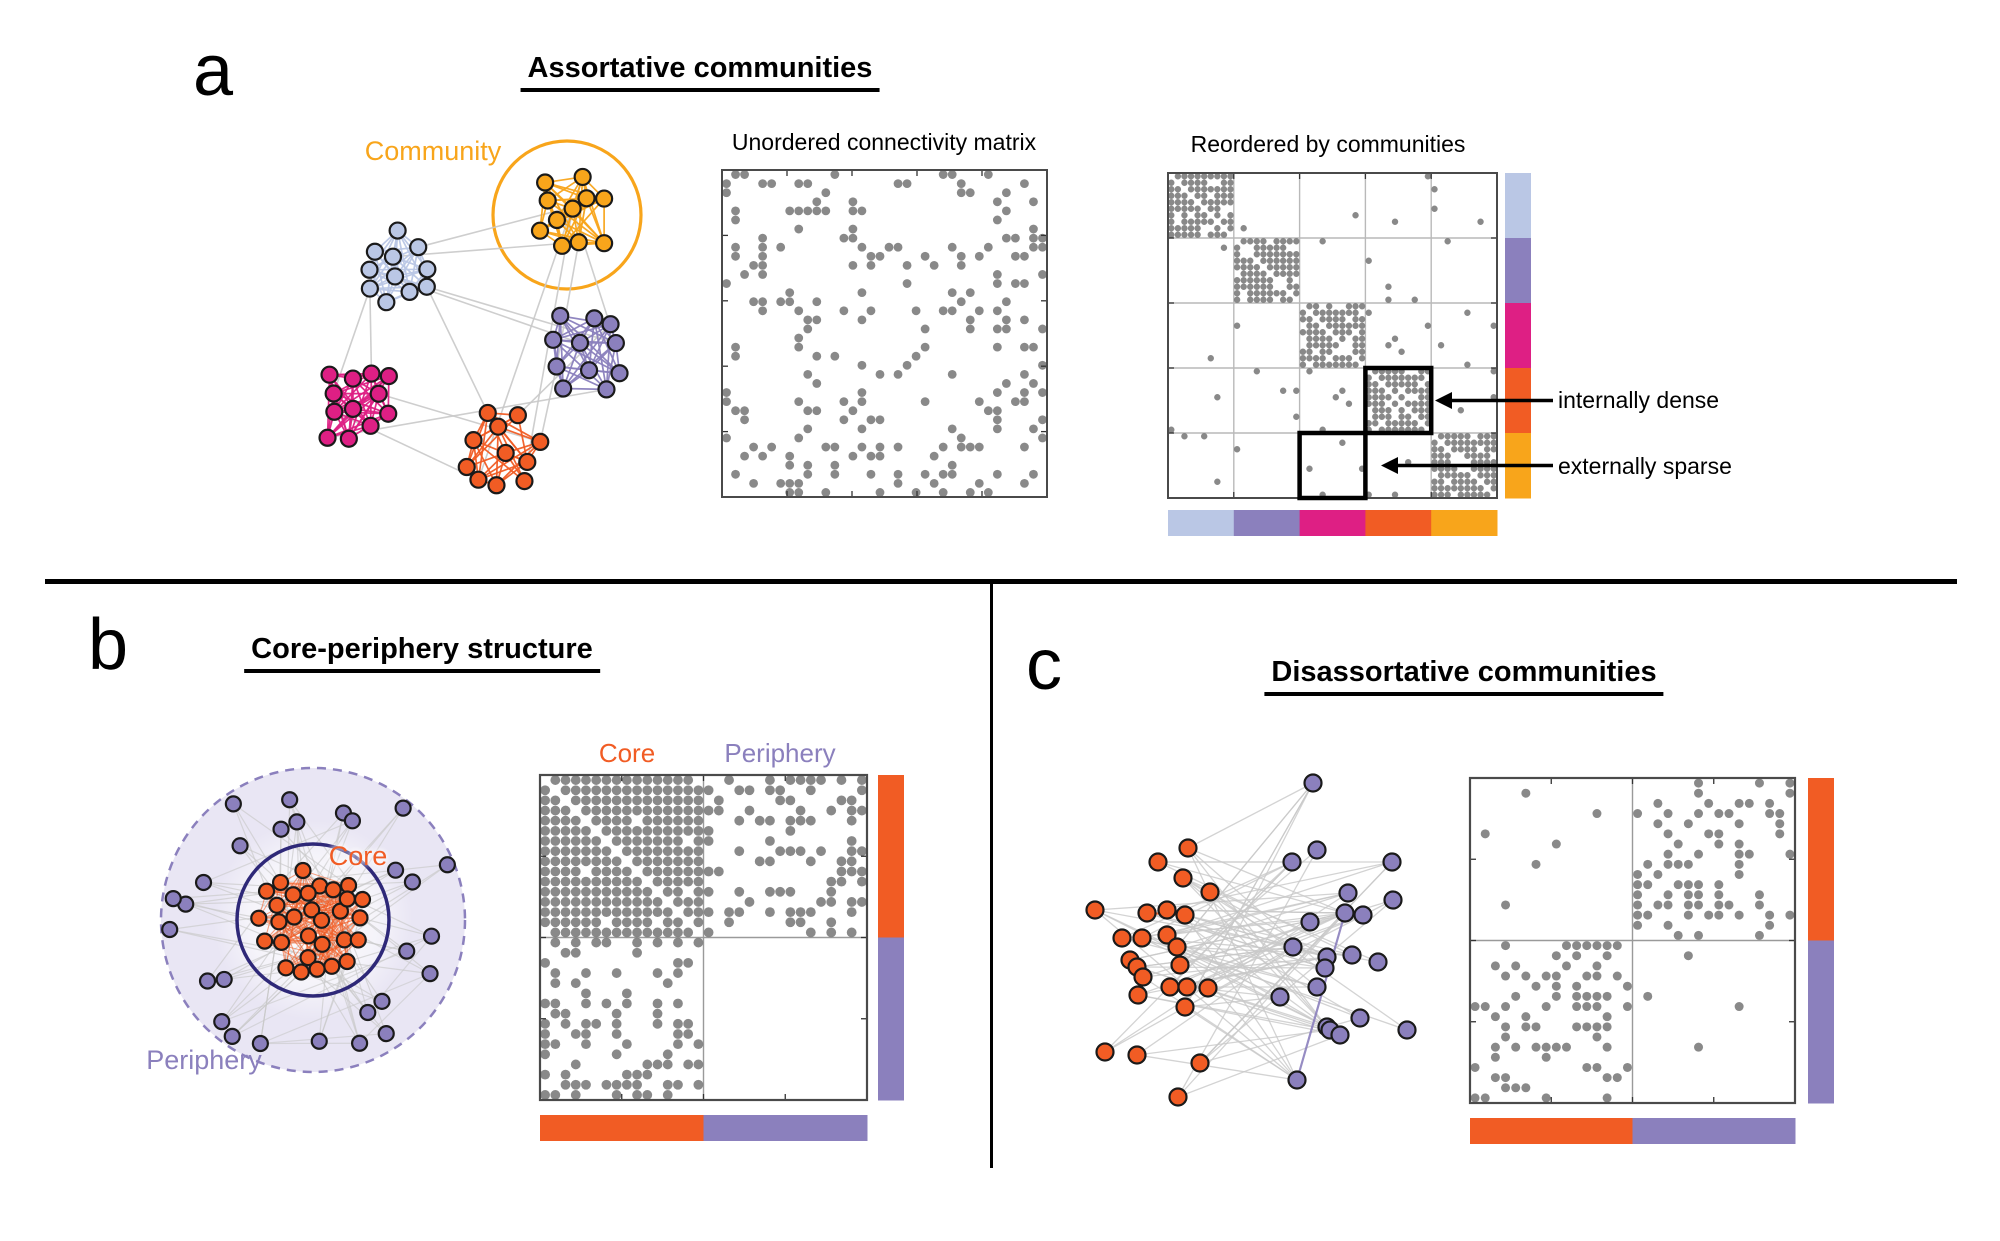 Image resolution: width=2000 pixels, height=1241 pixels. What do you see at coordinates (1821, 941) in the screenshot?
I see `dc-colorbar-vertical` at bounding box center [1821, 941].